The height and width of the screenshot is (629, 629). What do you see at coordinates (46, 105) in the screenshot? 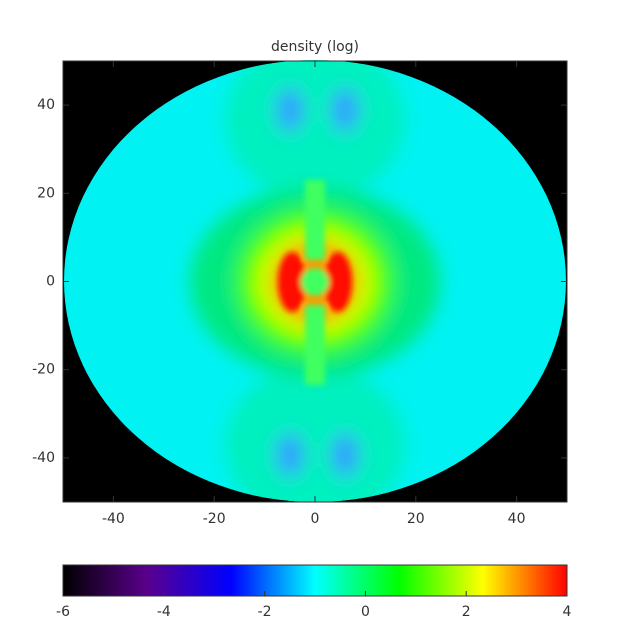
I see `y-tick-label: 40` at bounding box center [46, 105].